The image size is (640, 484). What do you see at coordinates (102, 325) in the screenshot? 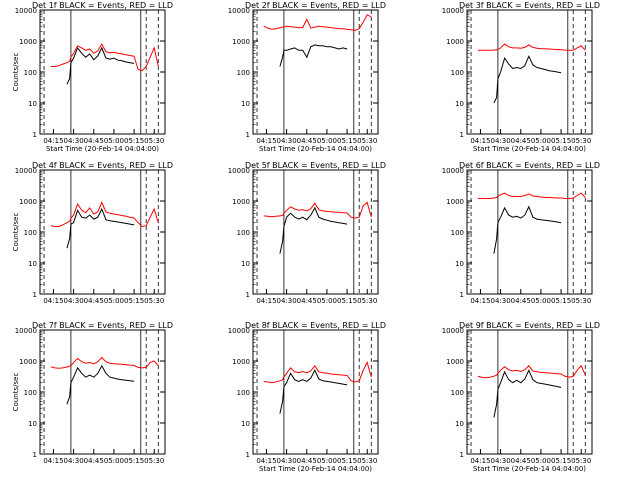
I see `panel-title: Det 7f BLACK = Events, RED = LLD` at bounding box center [102, 325].